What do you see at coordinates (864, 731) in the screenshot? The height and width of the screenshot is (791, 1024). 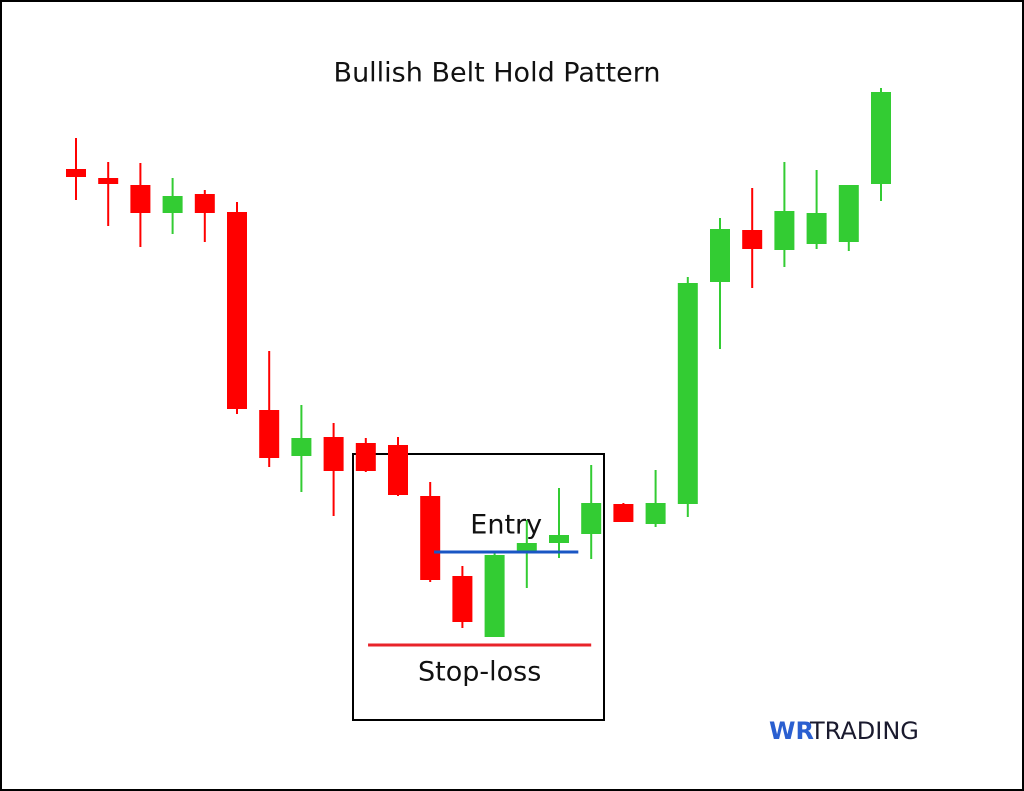 I see `brand-name: TRADING` at bounding box center [864, 731].